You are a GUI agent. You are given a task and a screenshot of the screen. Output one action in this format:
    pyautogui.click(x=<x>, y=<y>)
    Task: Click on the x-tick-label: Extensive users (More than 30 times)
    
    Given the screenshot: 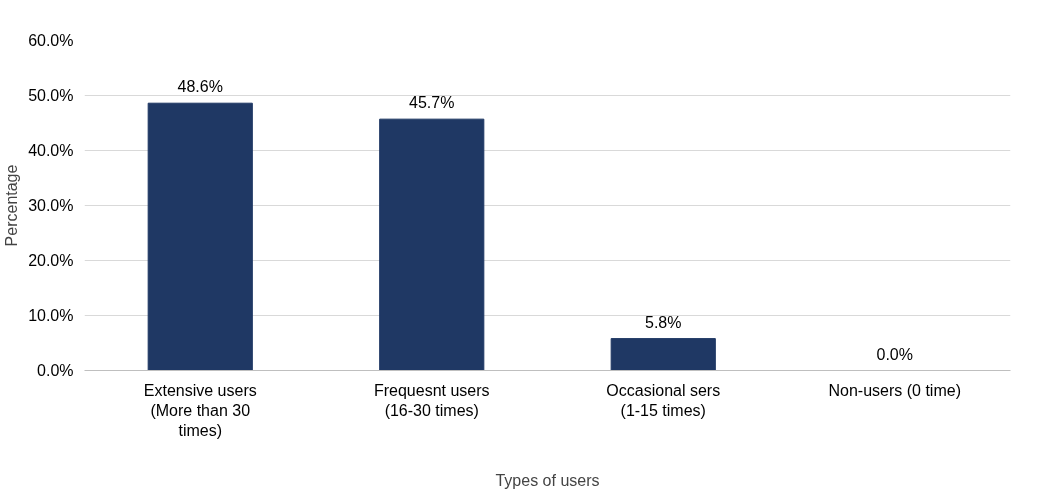 What is the action you would take?
    pyautogui.click(x=200, y=410)
    